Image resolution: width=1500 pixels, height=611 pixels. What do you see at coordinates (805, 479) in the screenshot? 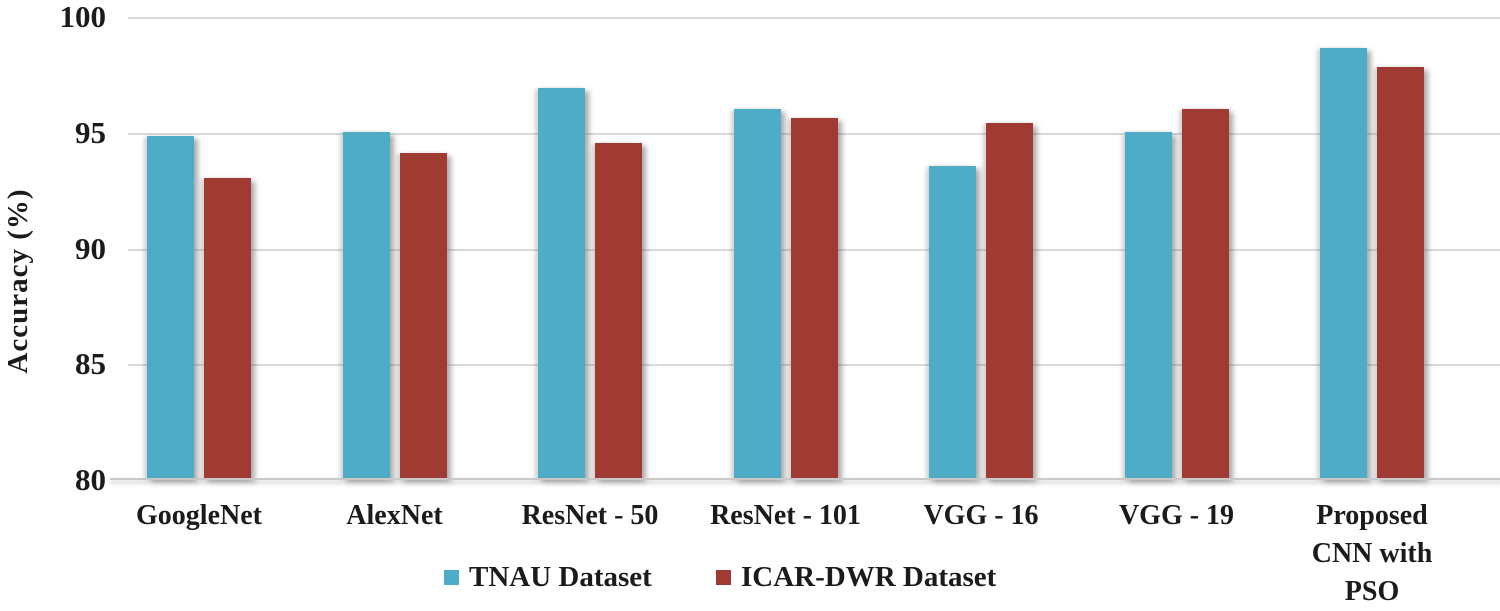
I see `x-axis-line` at bounding box center [805, 479].